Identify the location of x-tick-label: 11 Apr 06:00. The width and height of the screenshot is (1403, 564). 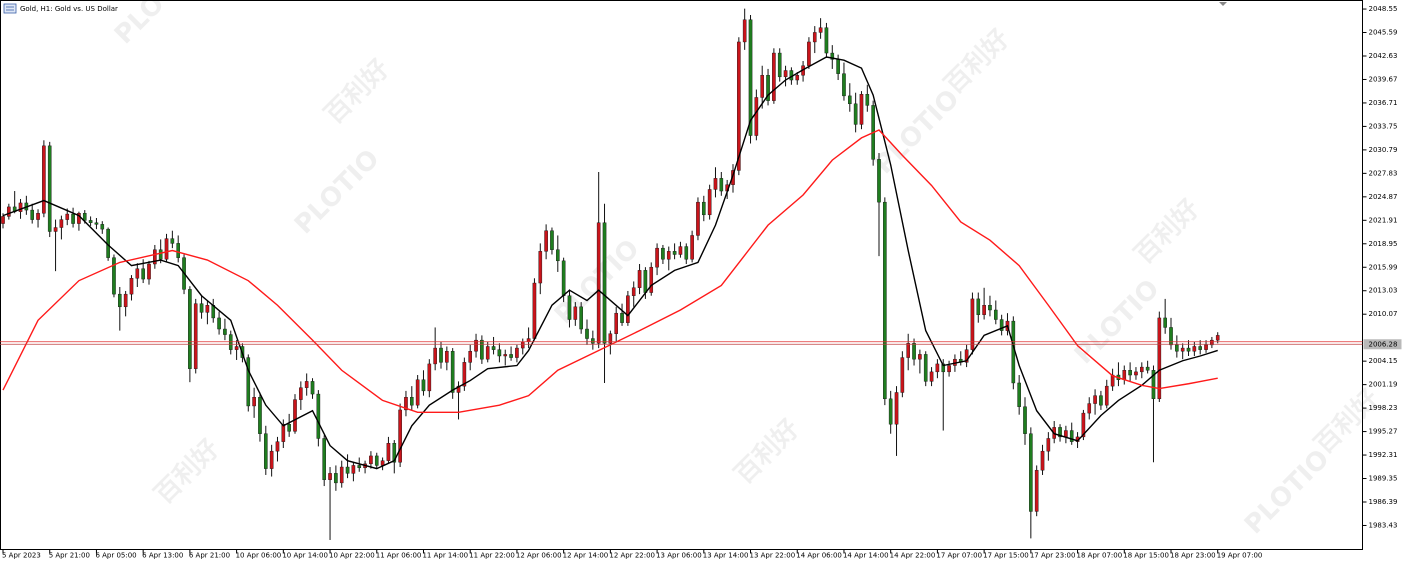
(399, 556).